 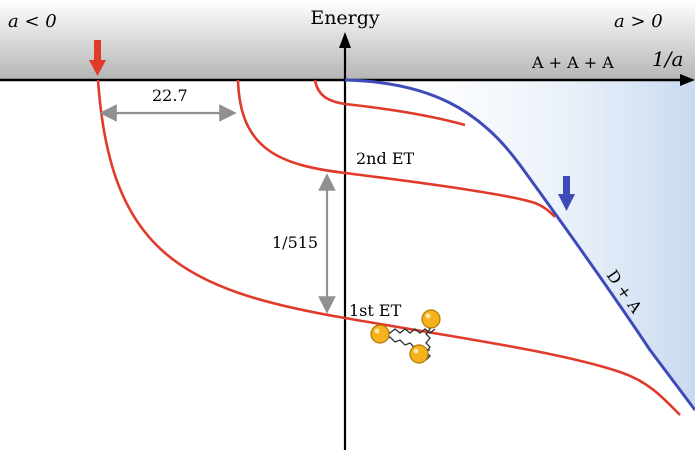 I want to click on red-down-arrow-icon, so click(x=97, y=58).